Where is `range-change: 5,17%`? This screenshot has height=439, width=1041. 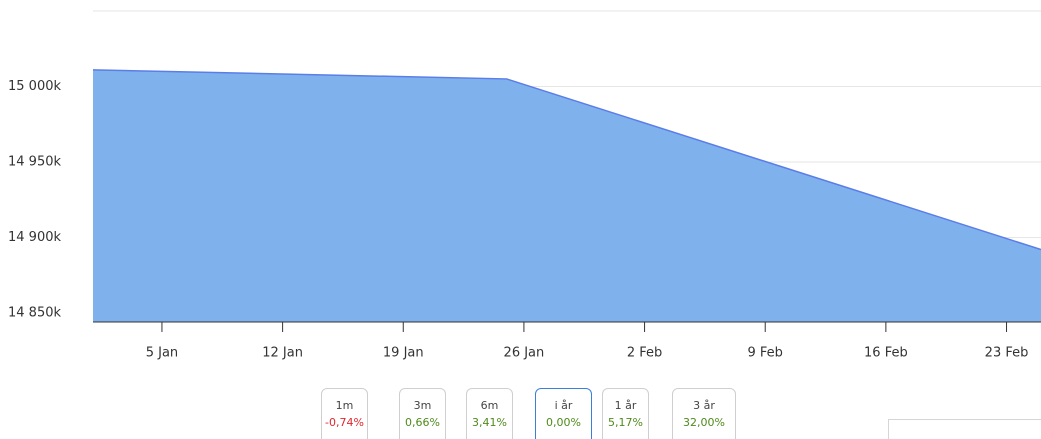
range-change: 5,17% is located at coordinates (625, 422).